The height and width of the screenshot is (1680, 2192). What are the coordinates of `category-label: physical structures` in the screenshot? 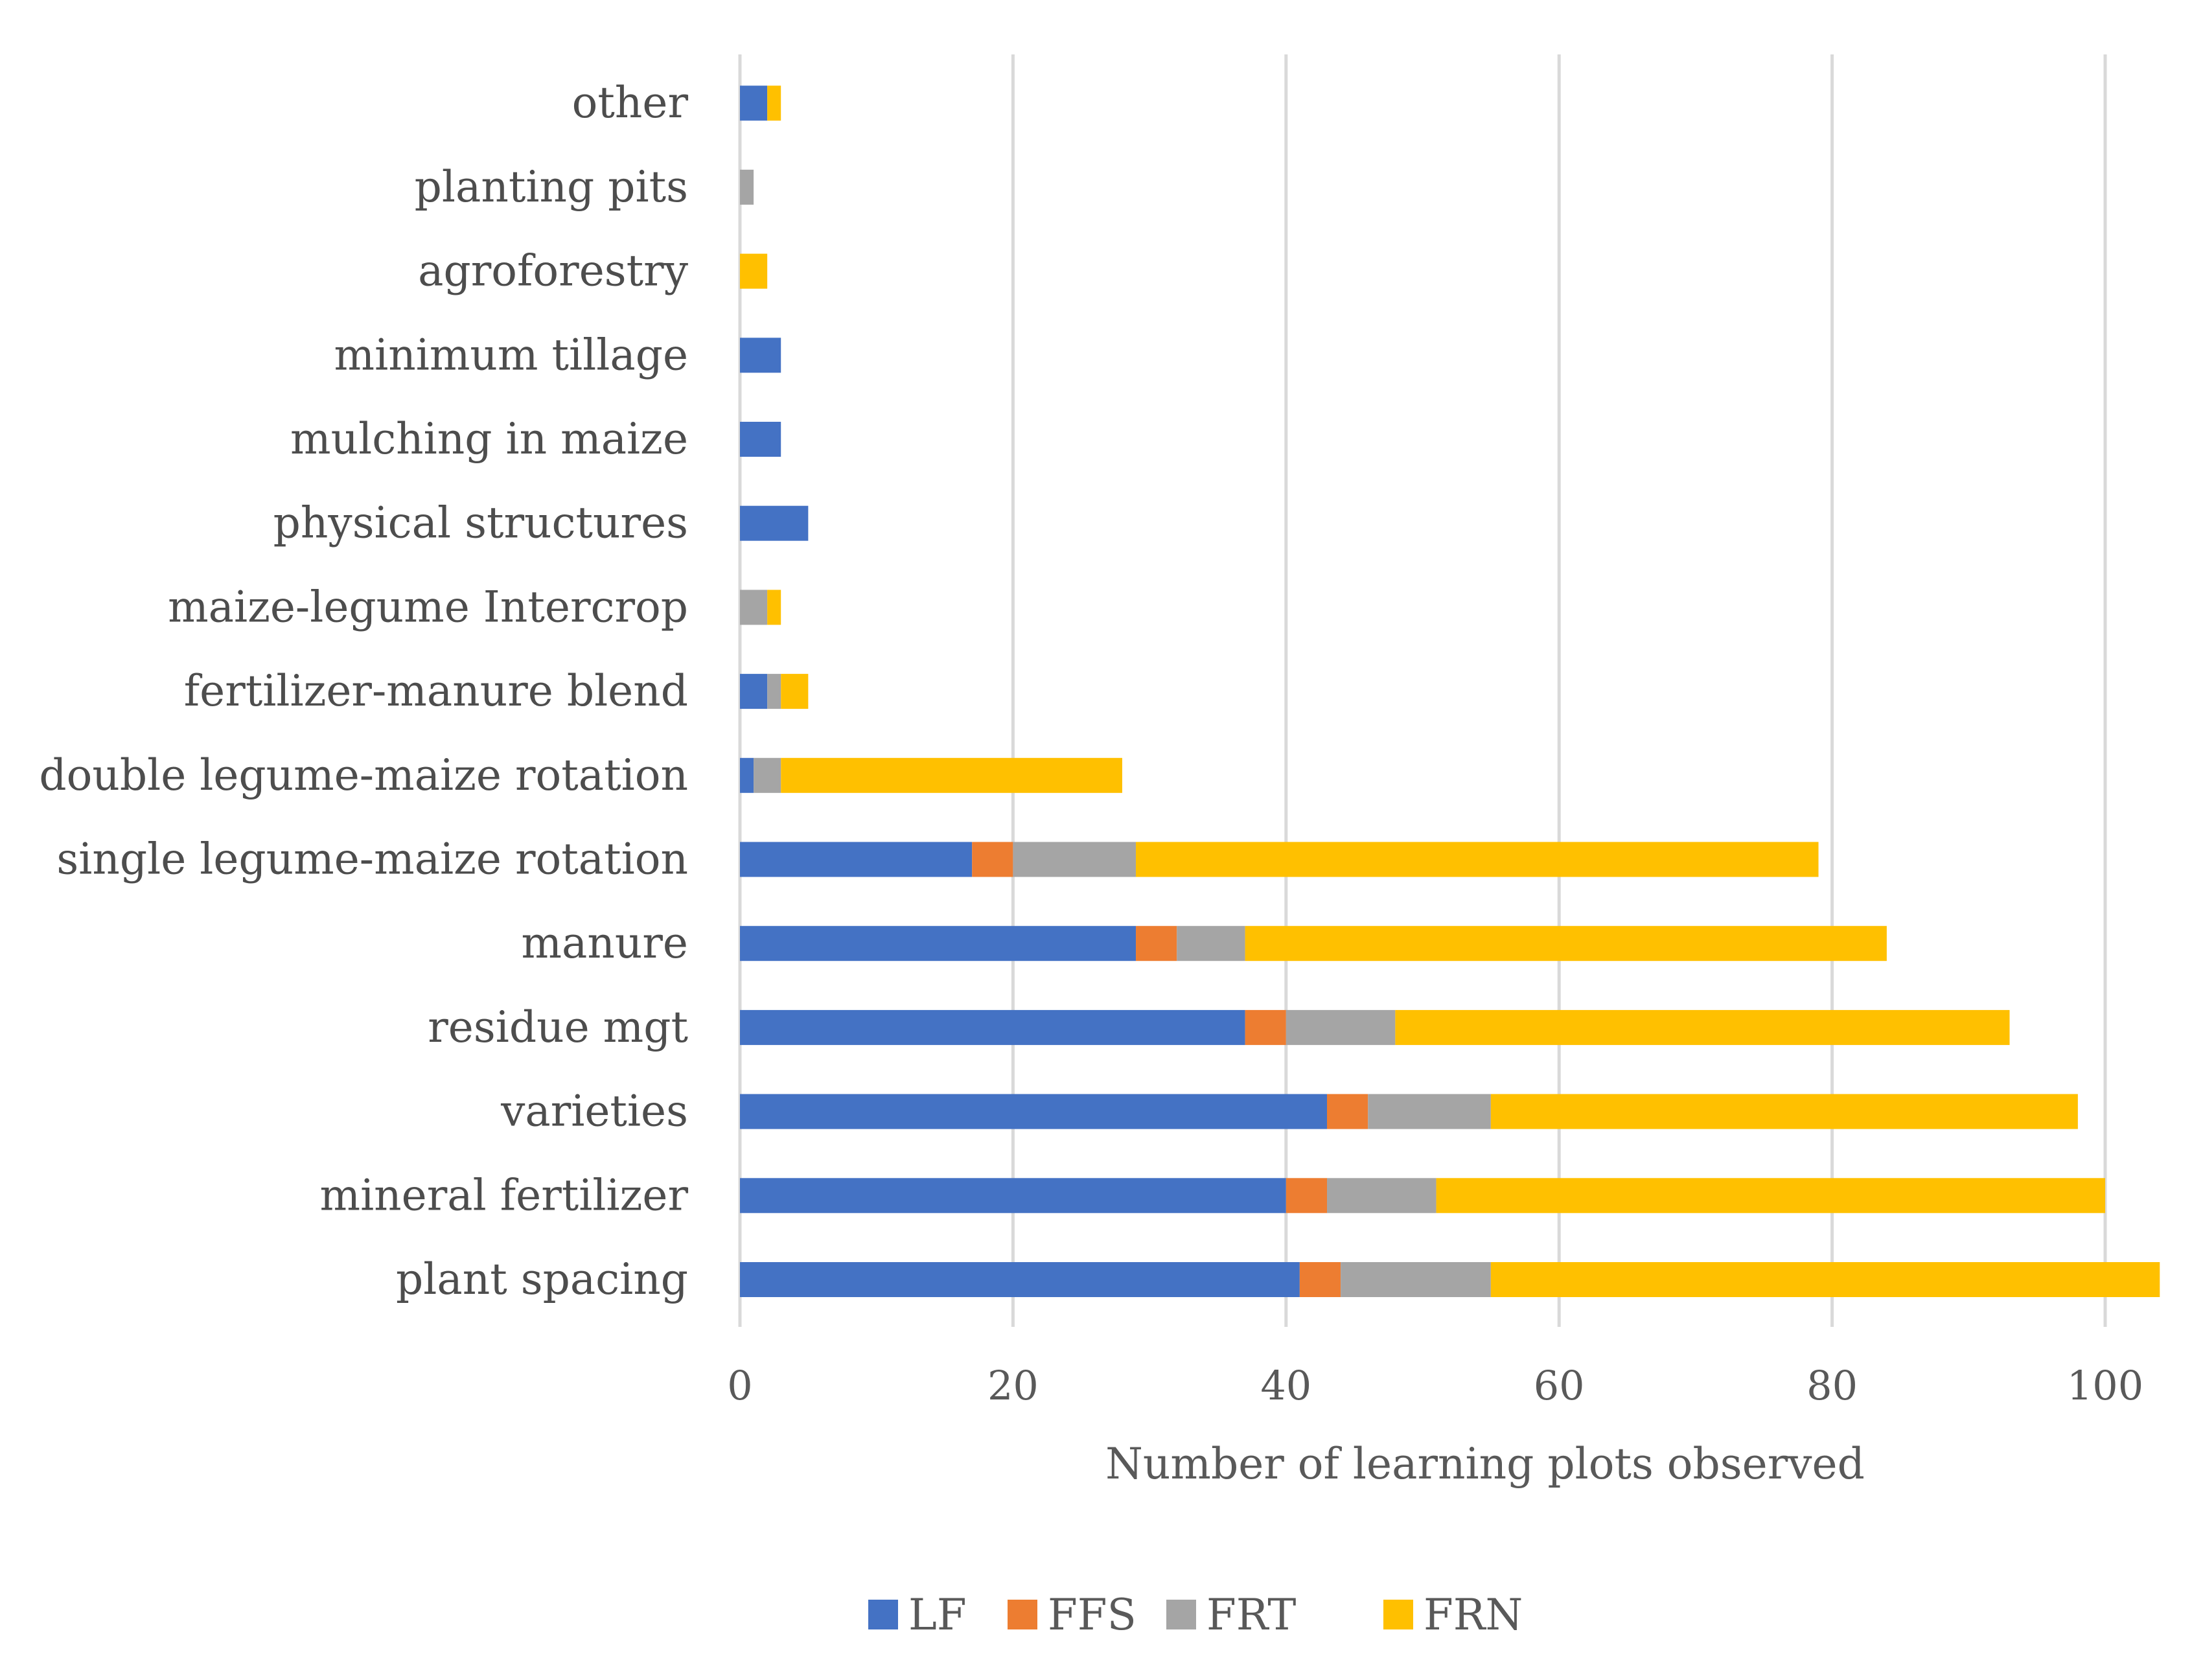 It's located at (480, 523).